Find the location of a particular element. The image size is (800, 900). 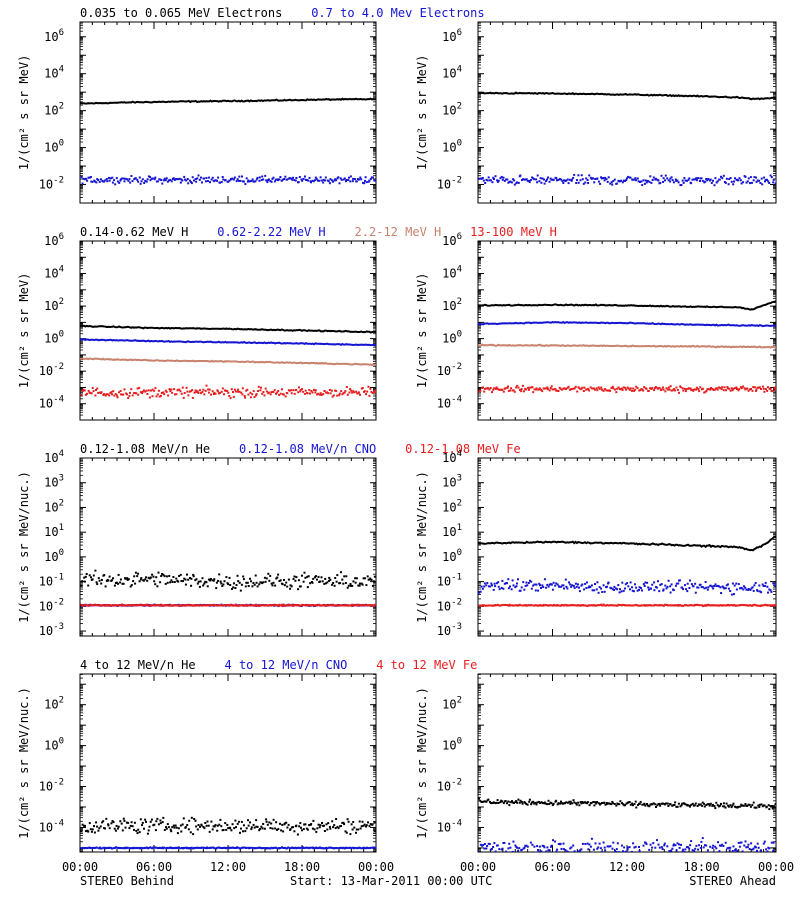

legend-label-black: 0.12-1.08 MeV/n He is located at coordinates (145, 449).